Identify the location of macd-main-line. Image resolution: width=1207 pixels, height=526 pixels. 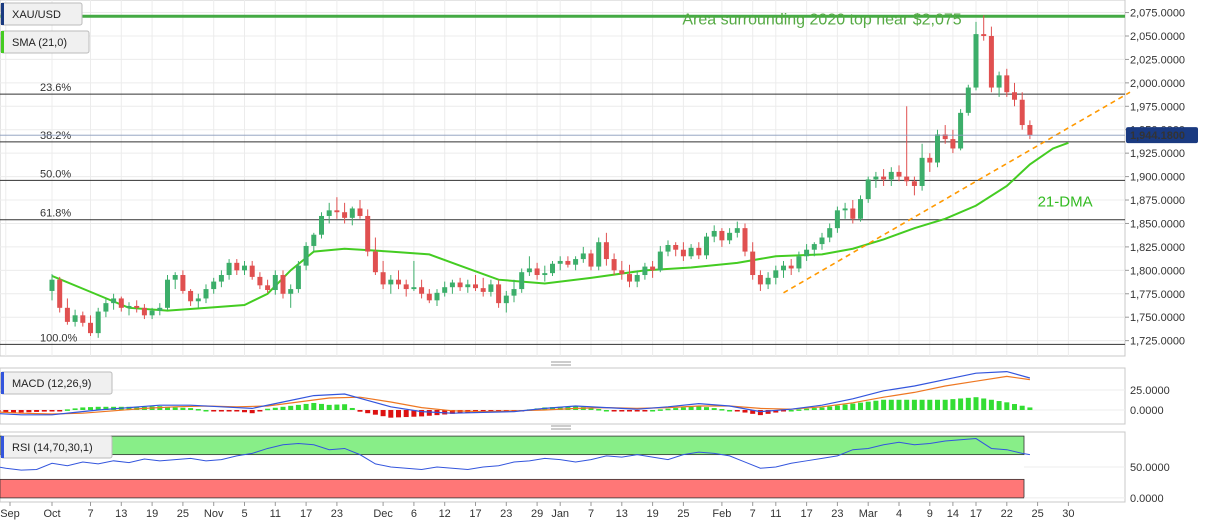
(515, 393).